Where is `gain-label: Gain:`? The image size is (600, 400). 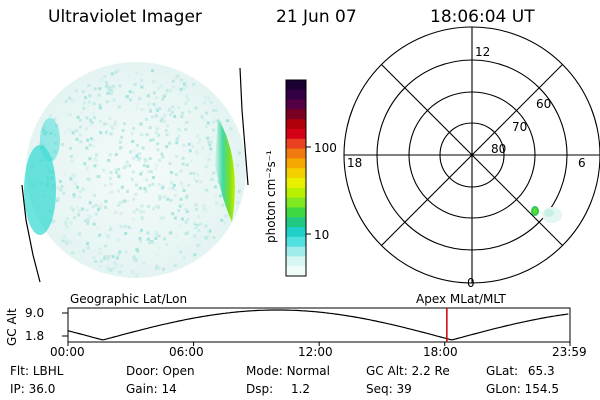
gain-label: Gain: is located at coordinates (142, 389).